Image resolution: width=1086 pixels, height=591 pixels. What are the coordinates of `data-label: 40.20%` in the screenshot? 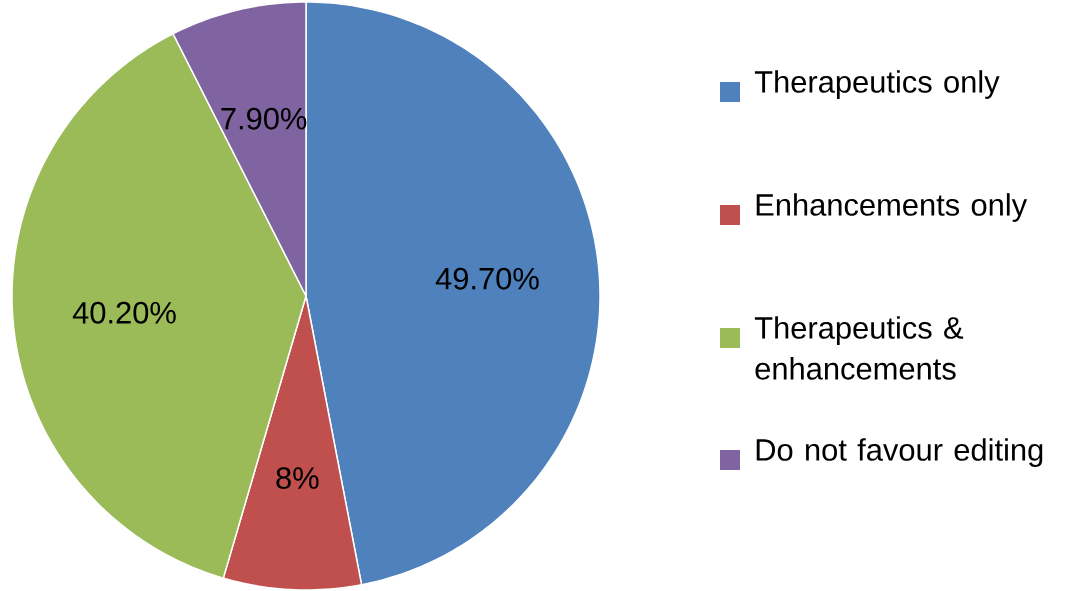 It's located at (124, 312).